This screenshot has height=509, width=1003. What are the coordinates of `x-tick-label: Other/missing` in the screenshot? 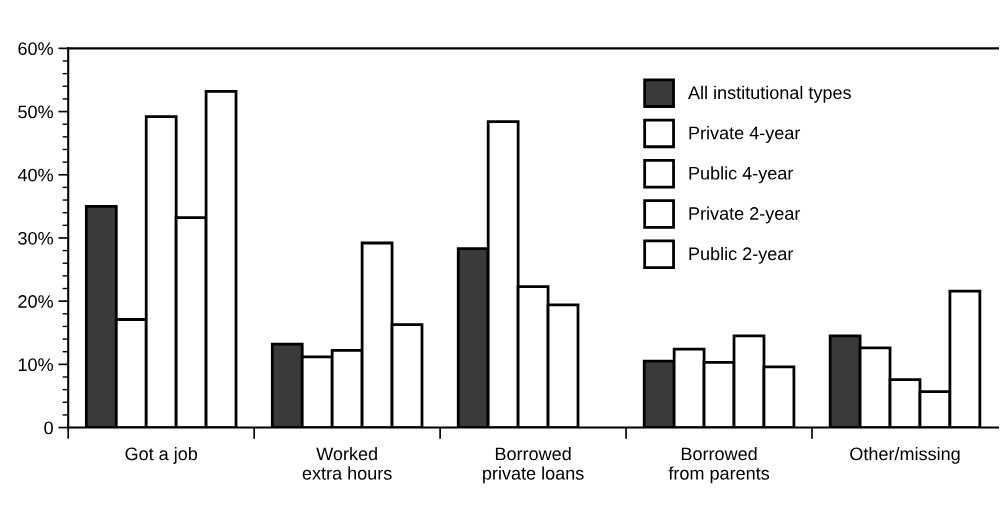 It's located at (905, 455).